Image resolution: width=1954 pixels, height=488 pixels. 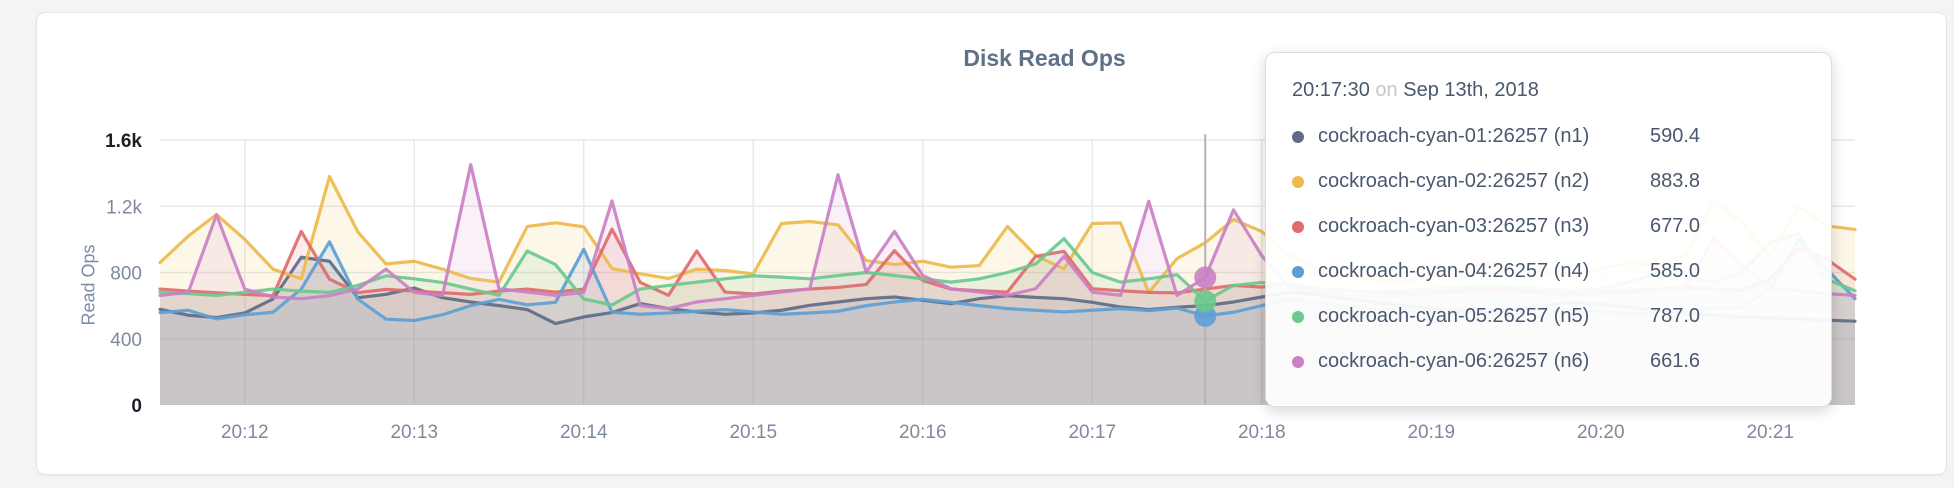 What do you see at coordinates (1601, 432) in the screenshot?
I see `x-tick-label: 20:20` at bounding box center [1601, 432].